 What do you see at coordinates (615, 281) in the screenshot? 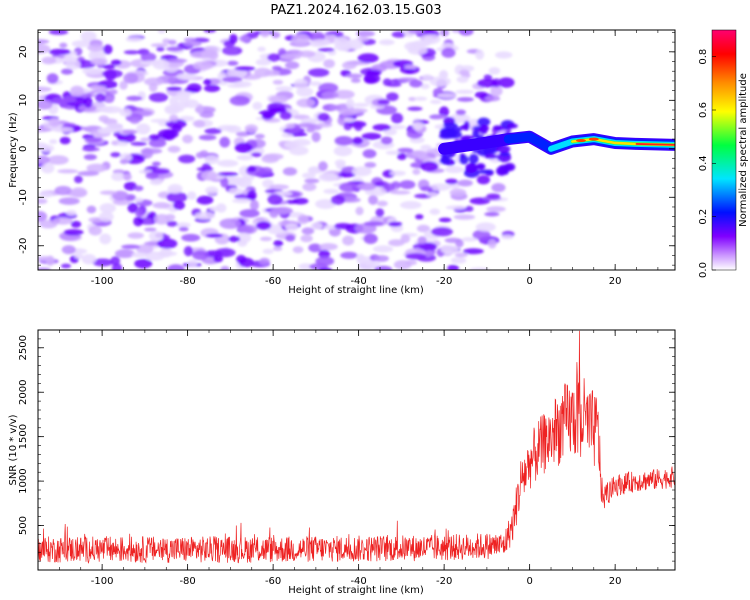
I see `x-tick-label: 20` at bounding box center [615, 281].